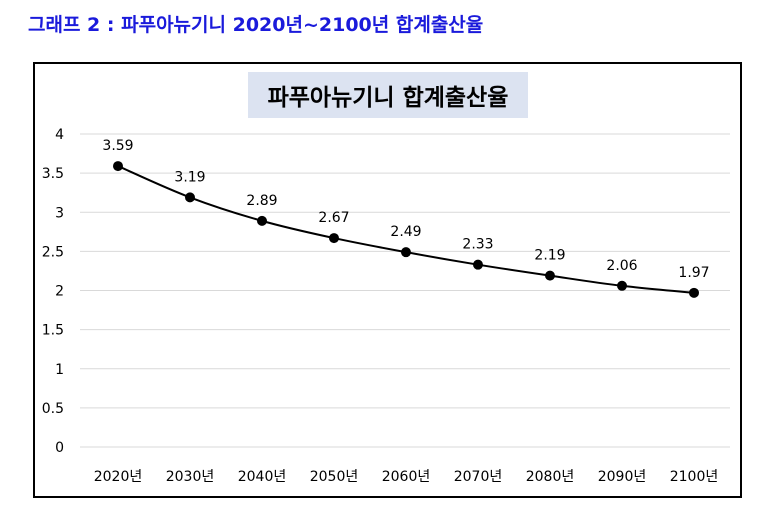 This screenshot has height=520, width=770. Describe the element at coordinates (694, 477) in the screenshot. I see `x-tick-label: 2100년` at that location.